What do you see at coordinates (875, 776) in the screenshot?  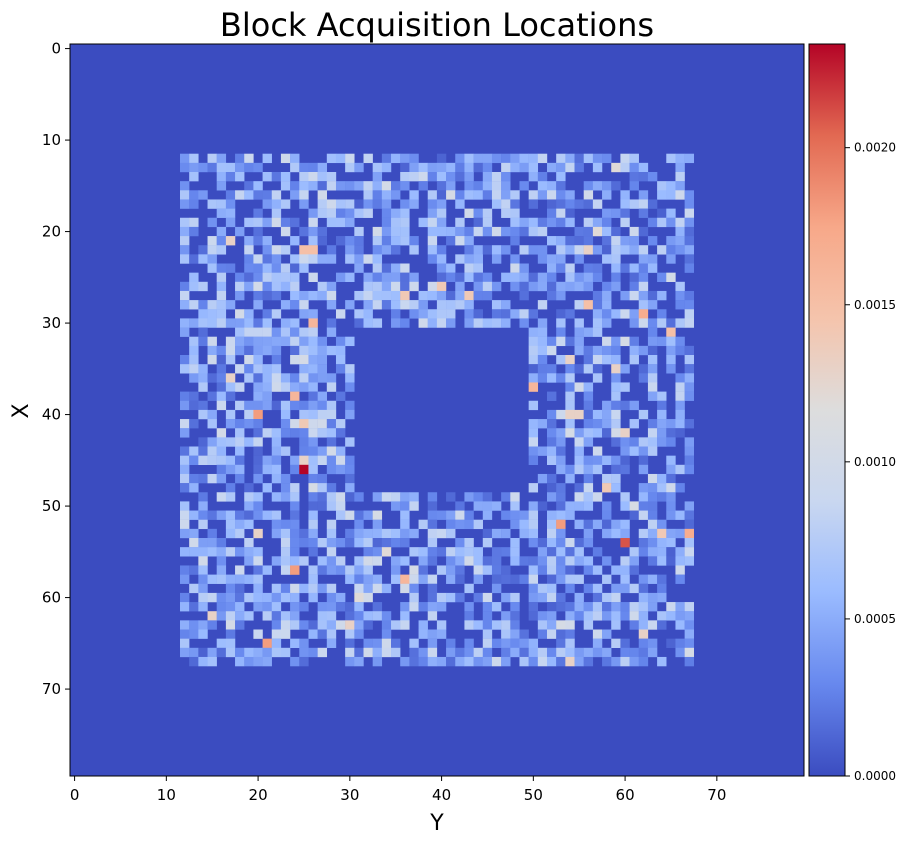 I see `colorbar-tick-label: 0.0000` at bounding box center [875, 776].